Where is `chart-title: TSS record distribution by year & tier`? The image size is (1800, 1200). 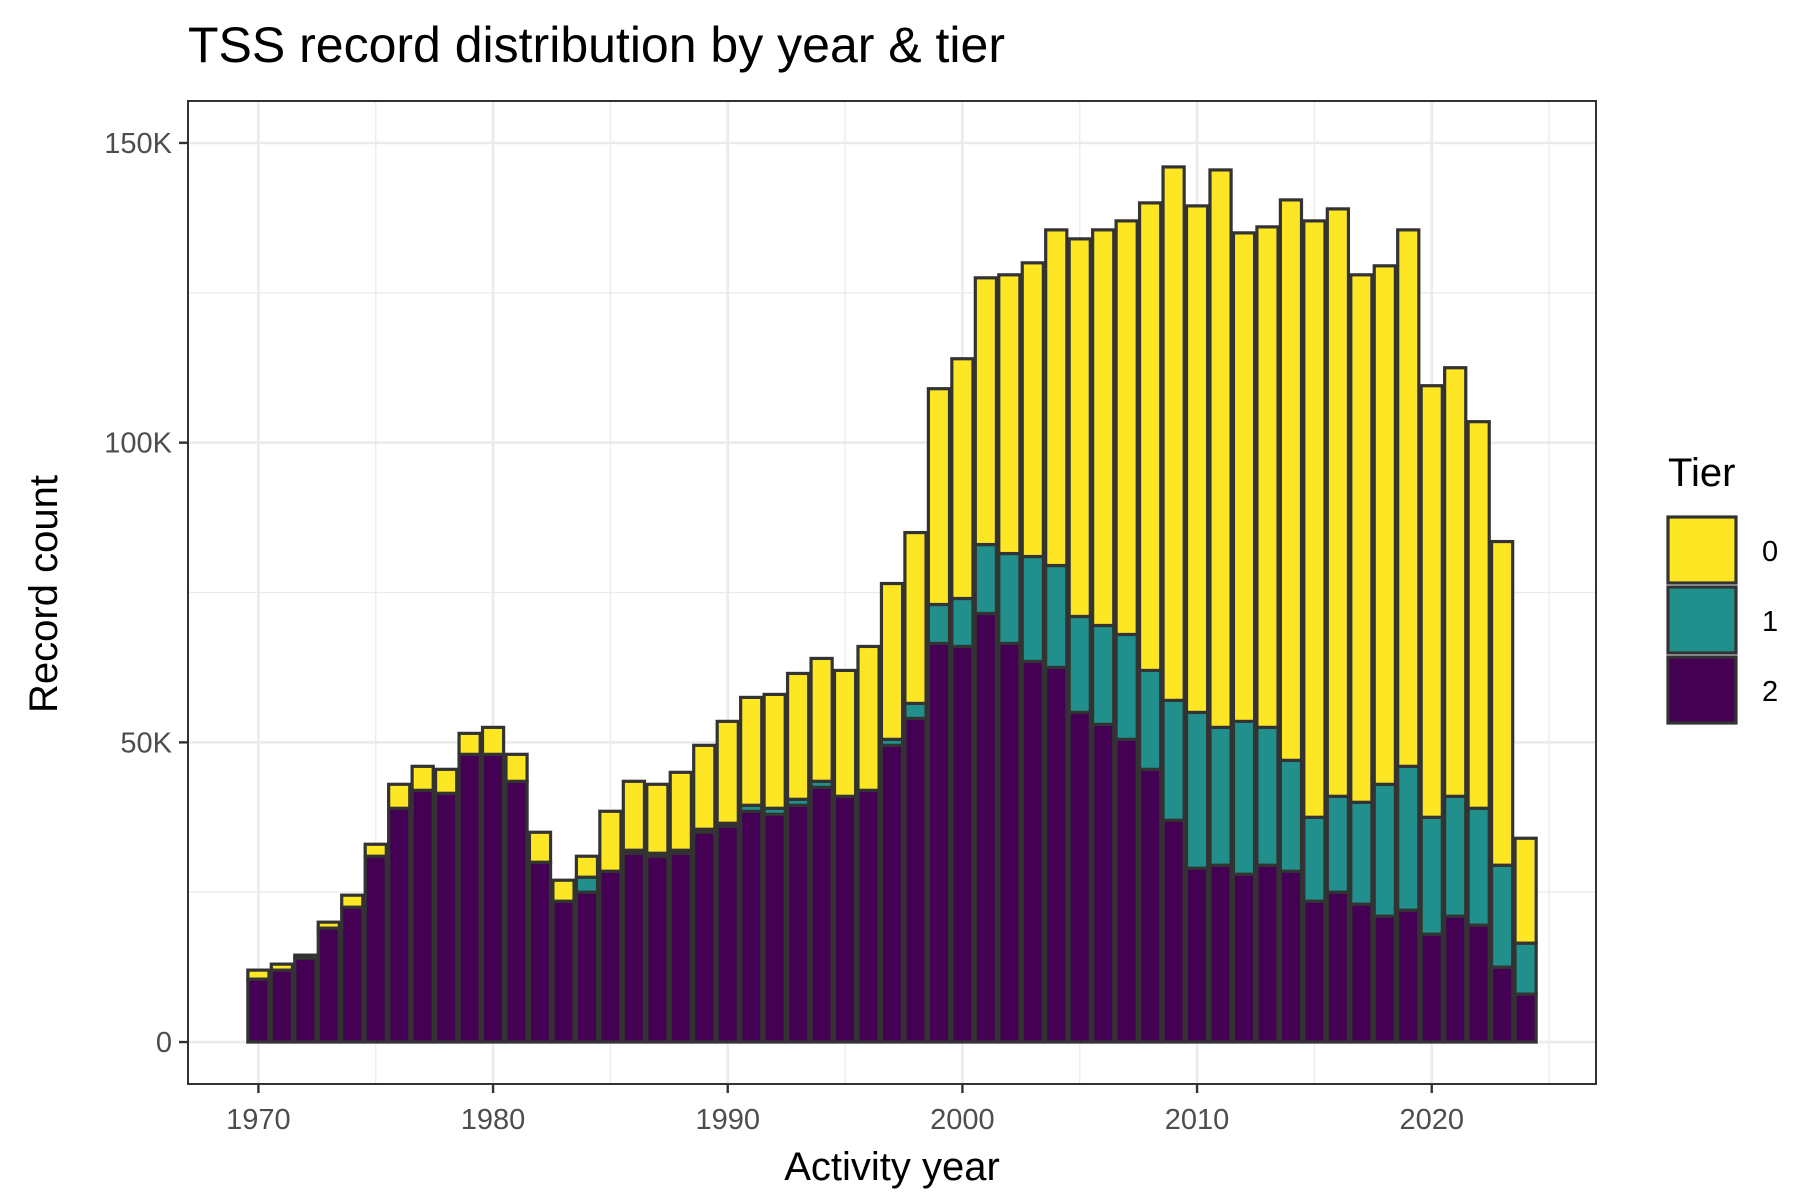 chart-title: TSS record distribution by year & tier is located at coordinates (596, 45).